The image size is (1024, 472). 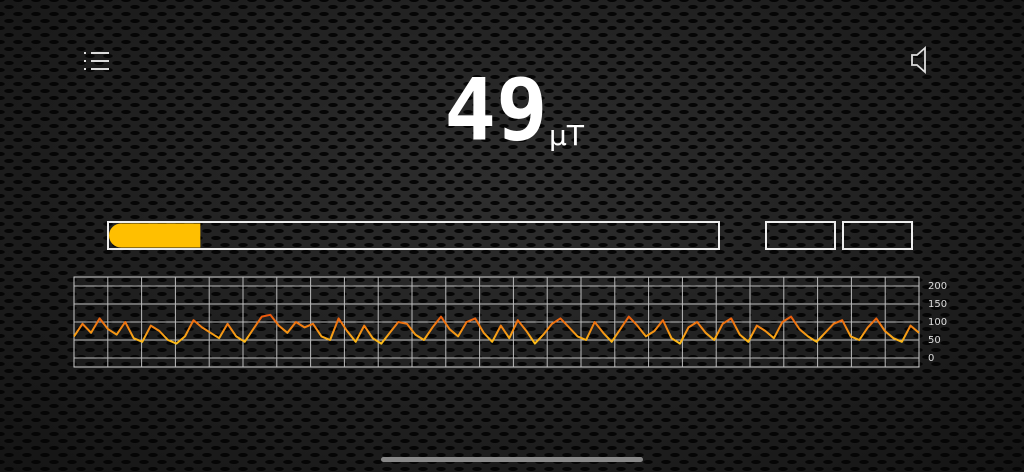 What do you see at coordinates (512, 459) in the screenshot?
I see `home-indicator` at bounding box center [512, 459].